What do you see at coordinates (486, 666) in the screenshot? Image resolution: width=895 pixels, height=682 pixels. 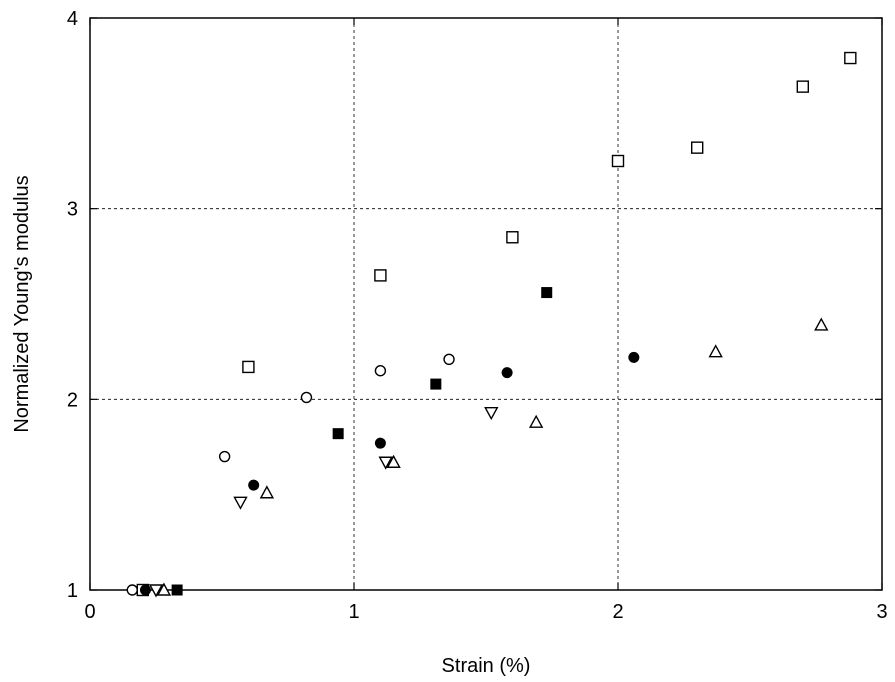 I see `x-axis-label: Strain (%)` at bounding box center [486, 666].